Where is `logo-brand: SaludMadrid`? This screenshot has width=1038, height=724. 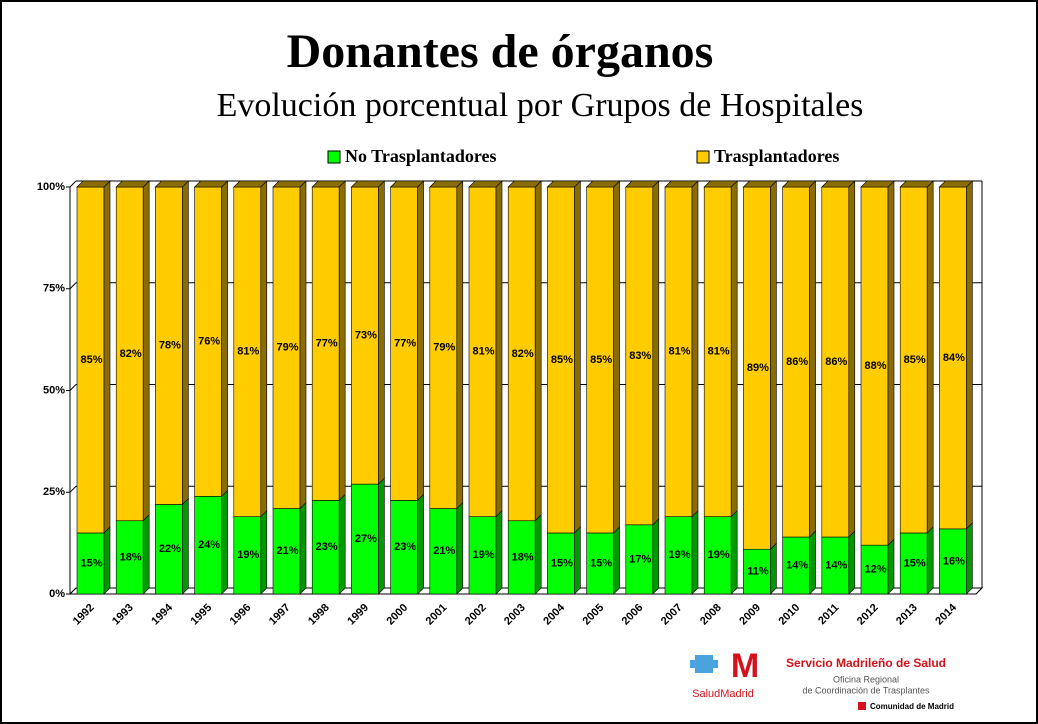 logo-brand: SaludMadrid is located at coordinates (723, 694).